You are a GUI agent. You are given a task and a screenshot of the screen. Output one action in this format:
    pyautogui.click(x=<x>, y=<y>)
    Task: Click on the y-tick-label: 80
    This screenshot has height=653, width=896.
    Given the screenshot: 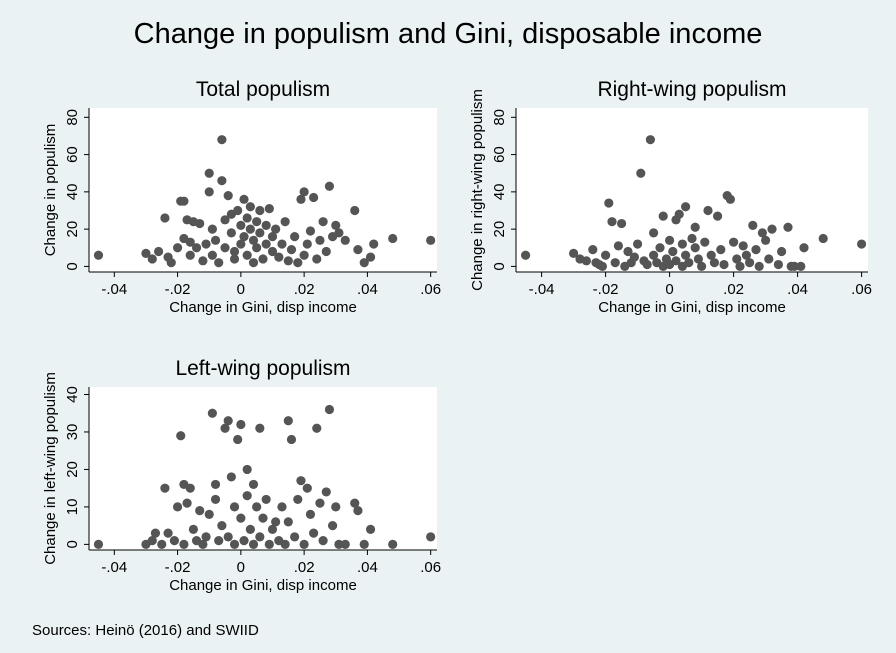 What is the action you would take?
    pyautogui.click(x=499, y=117)
    